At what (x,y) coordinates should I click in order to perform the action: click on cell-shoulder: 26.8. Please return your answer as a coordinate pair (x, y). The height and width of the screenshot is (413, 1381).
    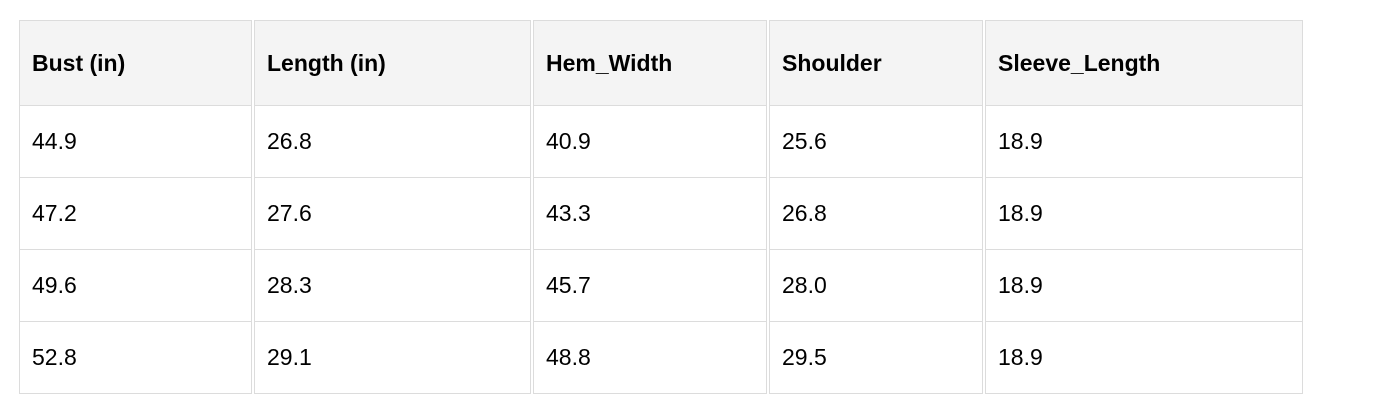
    Looking at the image, I should click on (876, 214).